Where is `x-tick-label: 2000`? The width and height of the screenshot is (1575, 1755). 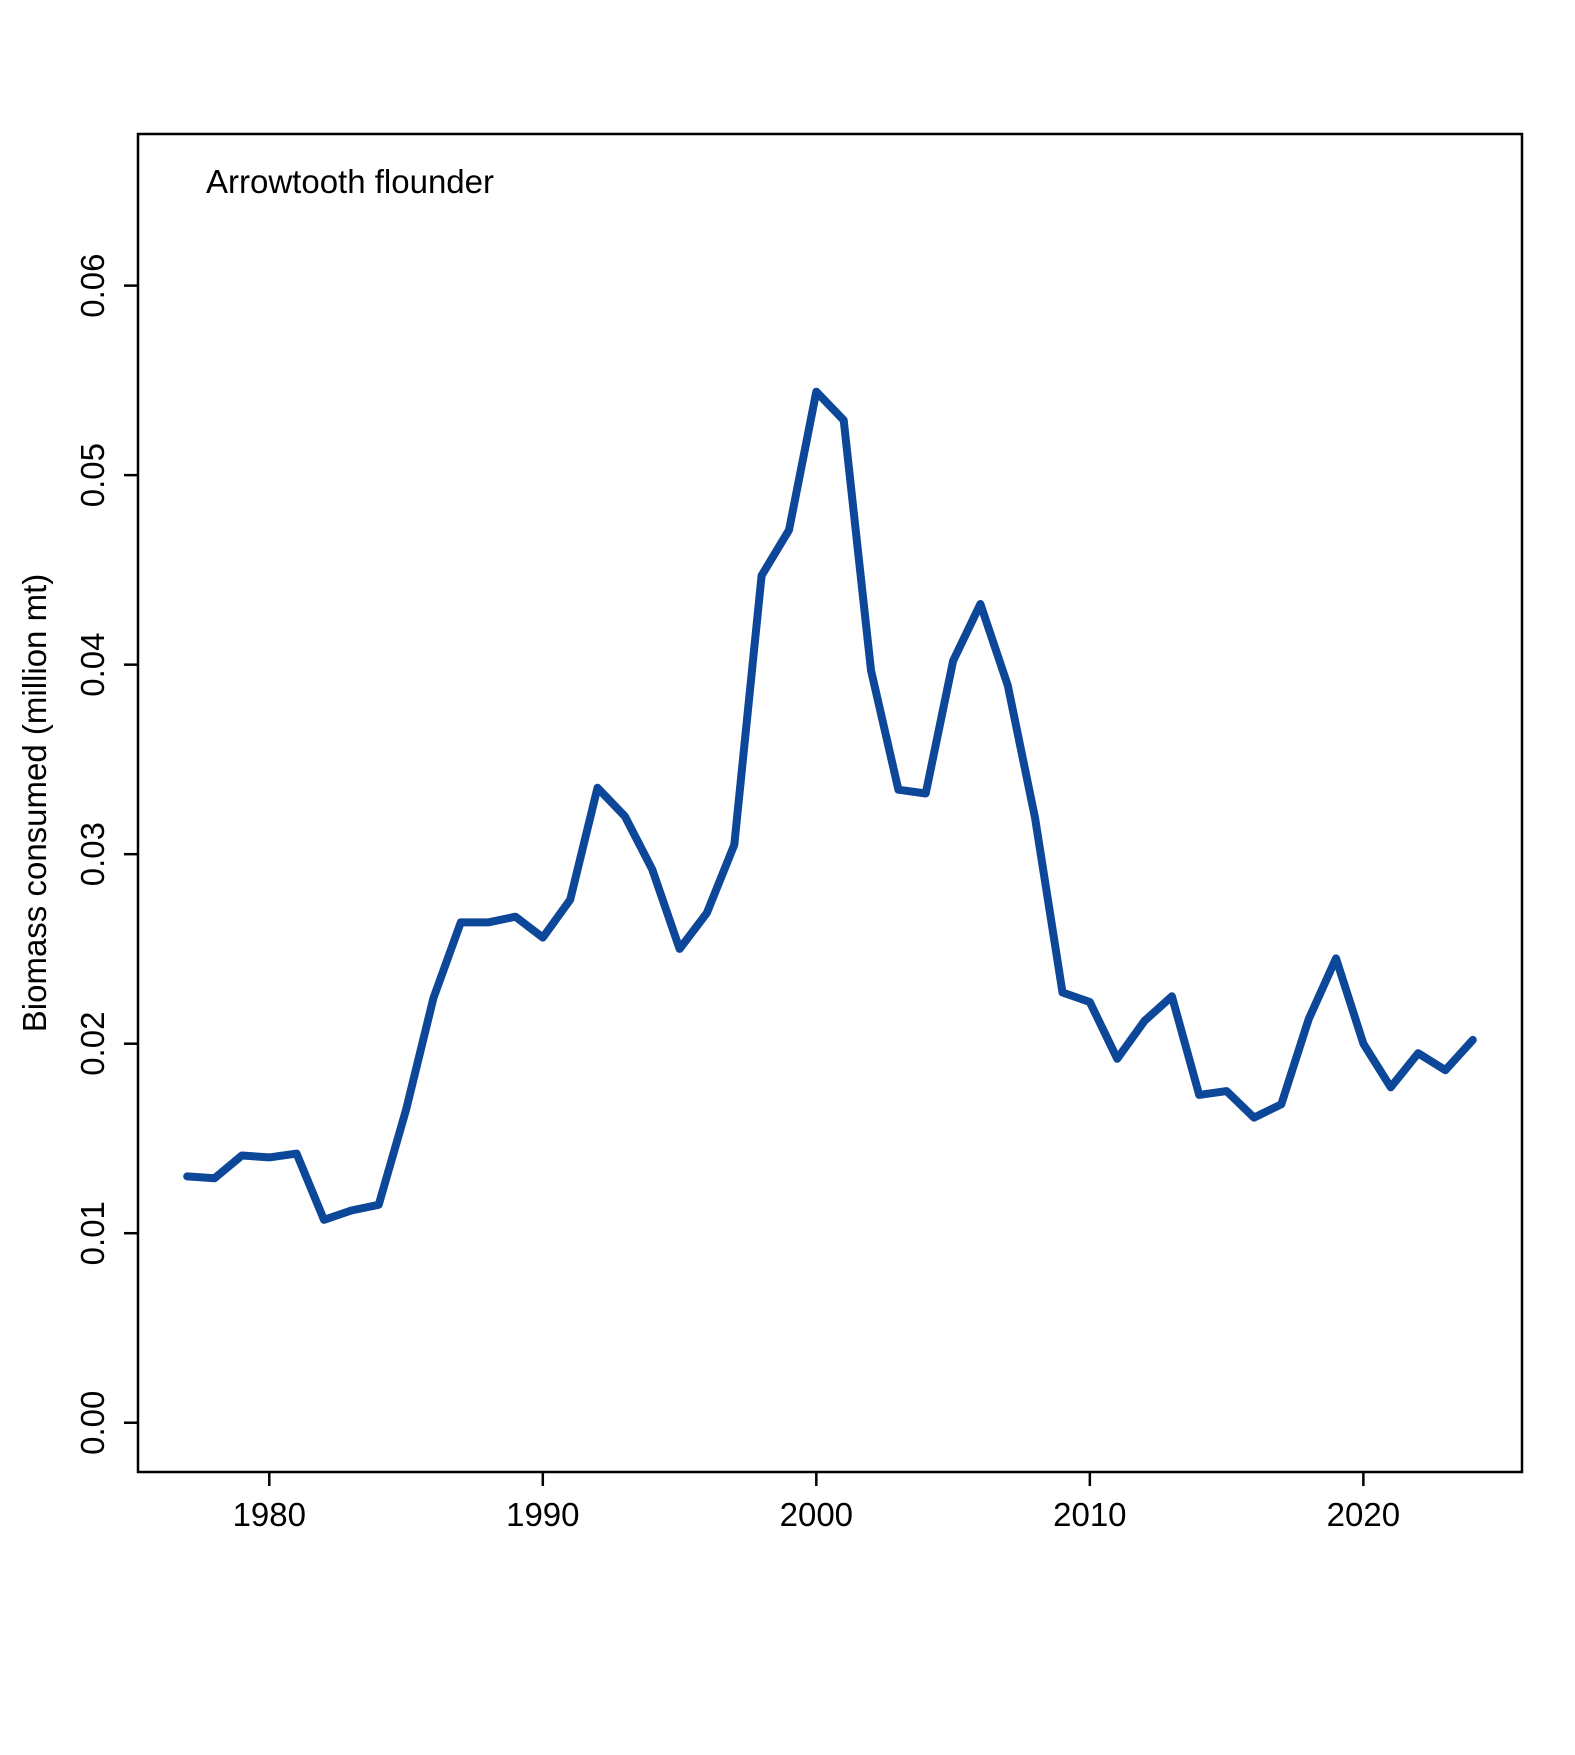
x-tick-label: 2000 is located at coordinates (816, 1514).